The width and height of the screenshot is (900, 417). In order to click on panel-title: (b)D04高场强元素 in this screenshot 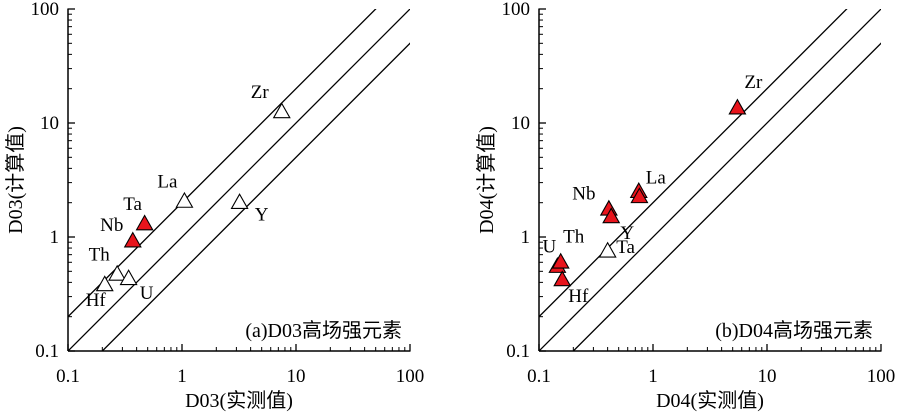, I will do `click(794, 330)`.